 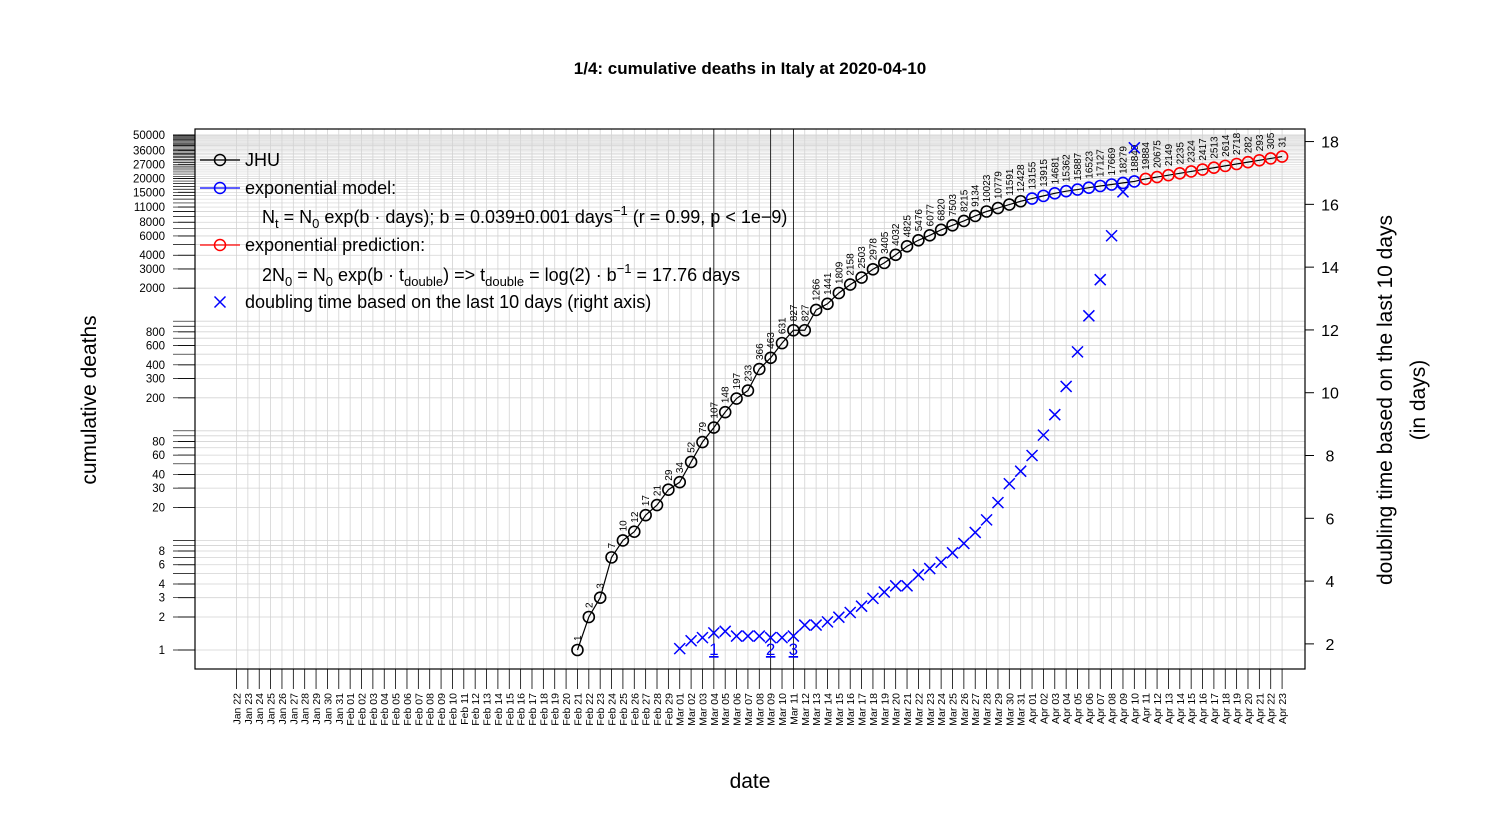 What do you see at coordinates (374, 709) in the screenshot?
I see `x-tick-label: Feb 03` at bounding box center [374, 709].